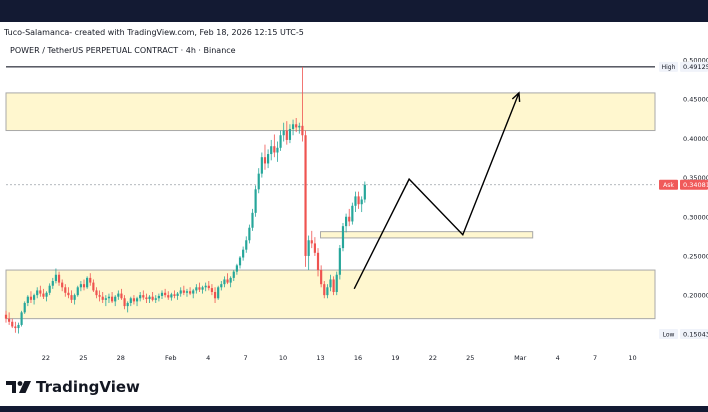  What do you see at coordinates (208, 358) in the screenshot?
I see `x-tick-label: 4` at bounding box center [208, 358].